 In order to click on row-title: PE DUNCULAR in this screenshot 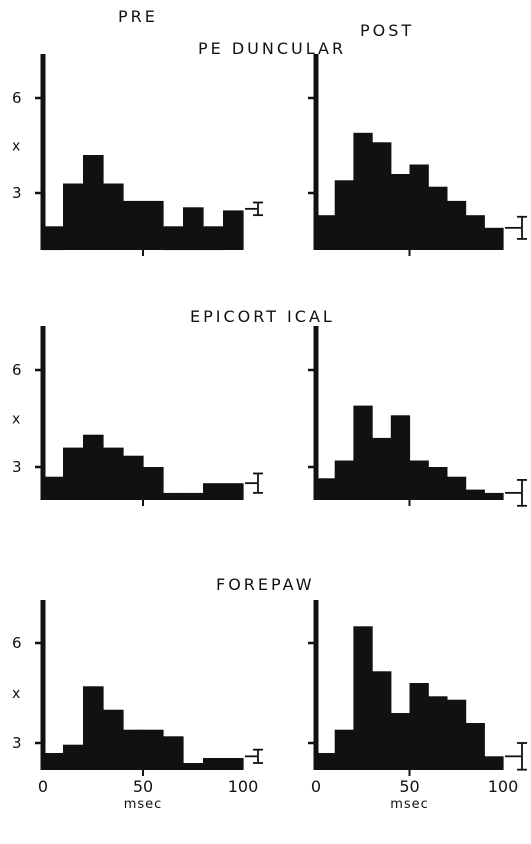, I will do `click(272, 48)`.